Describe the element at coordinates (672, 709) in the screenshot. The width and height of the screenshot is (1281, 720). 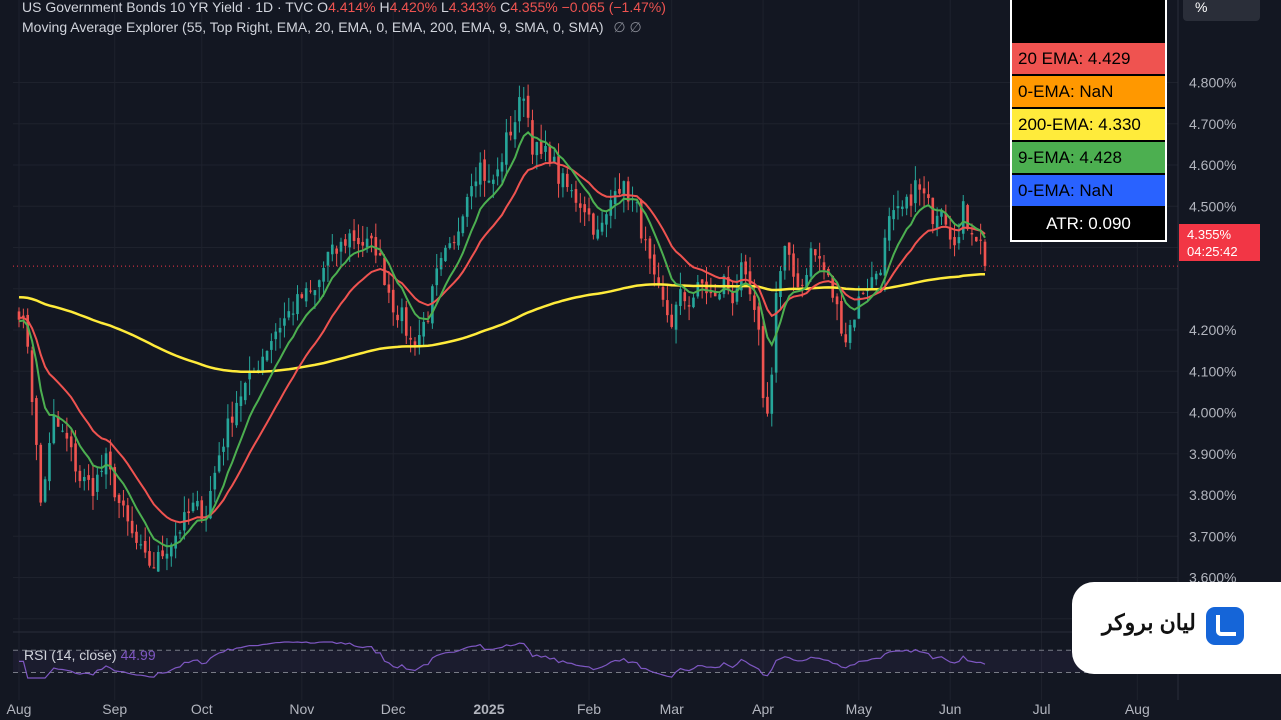
I see `x-tick-label: Mar` at that location.